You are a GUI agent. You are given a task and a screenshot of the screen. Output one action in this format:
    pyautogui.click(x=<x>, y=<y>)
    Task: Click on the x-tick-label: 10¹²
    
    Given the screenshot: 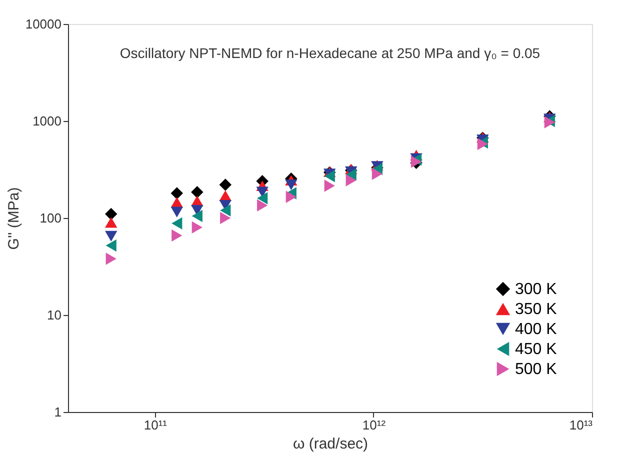 What is the action you would take?
    pyautogui.click(x=374, y=425)
    